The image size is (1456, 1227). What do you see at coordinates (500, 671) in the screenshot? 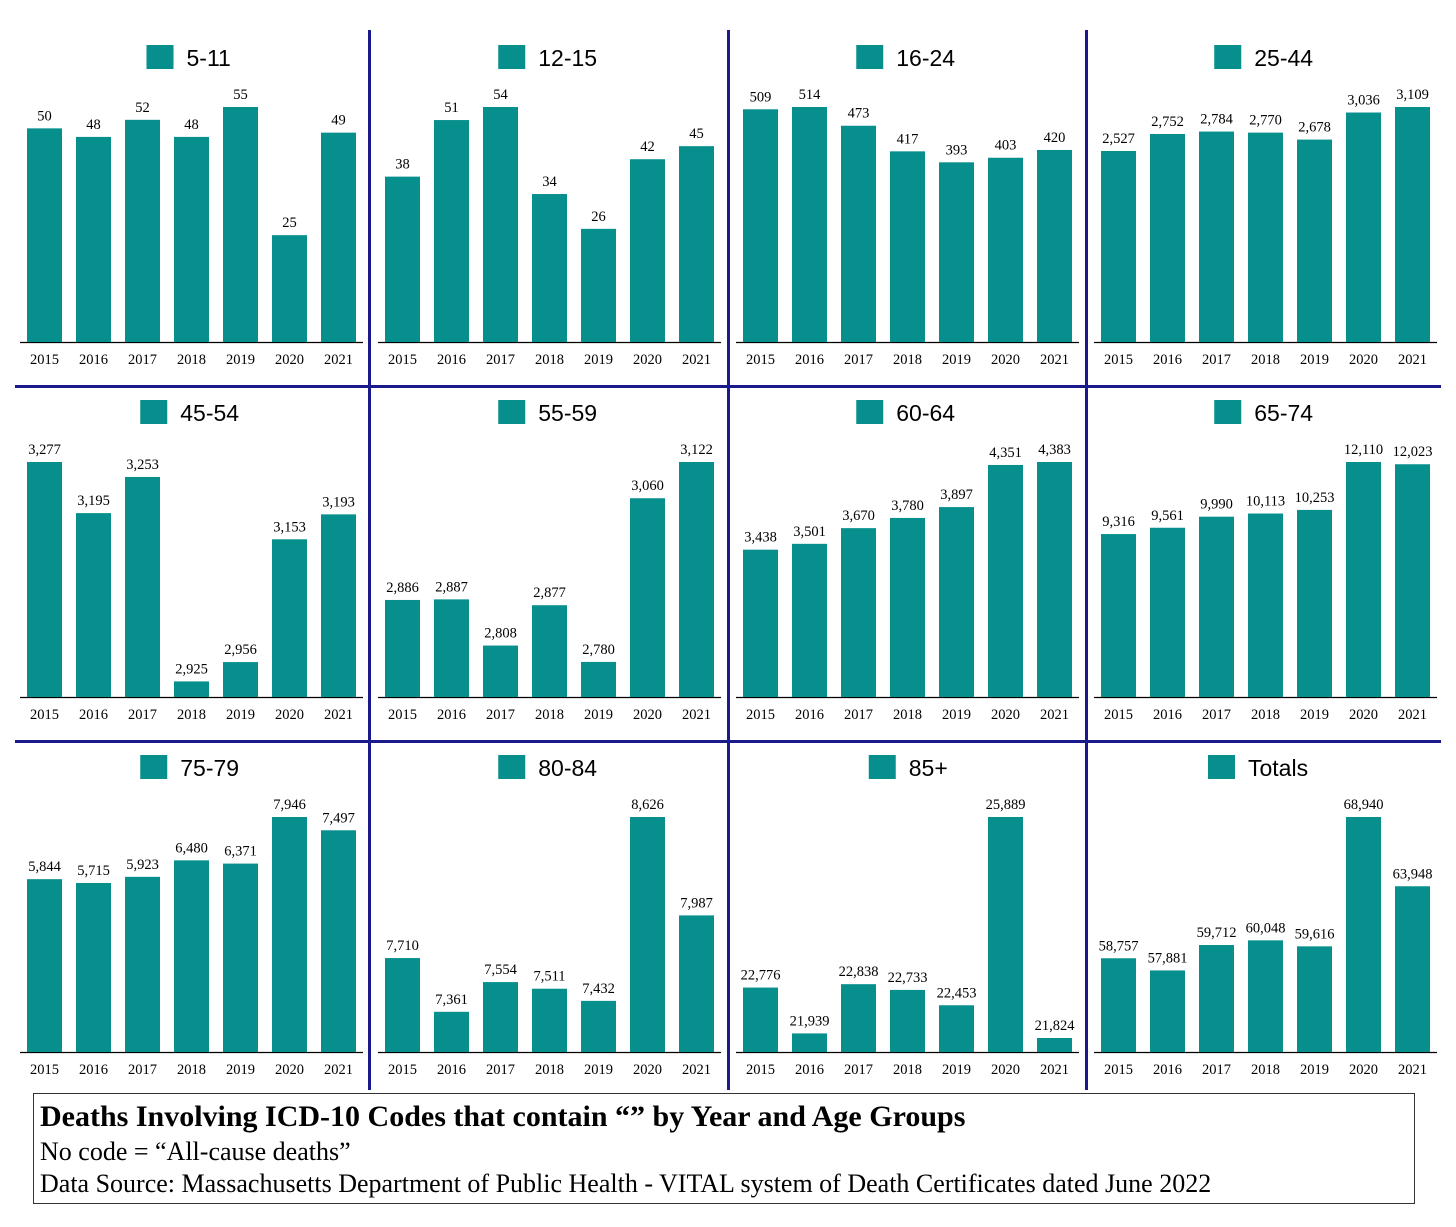
I see `bar-55-59-2017` at bounding box center [500, 671].